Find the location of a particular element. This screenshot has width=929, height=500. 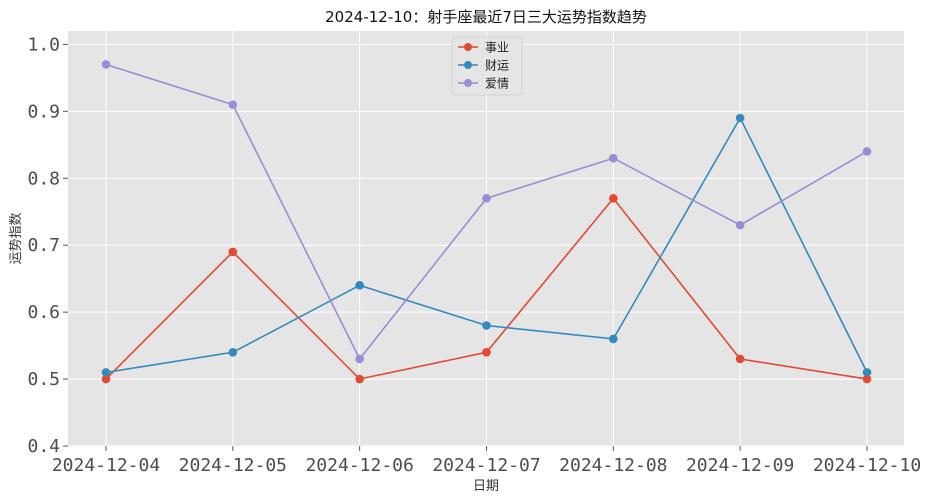

y-tick-label: 0.6 is located at coordinates (43, 312).